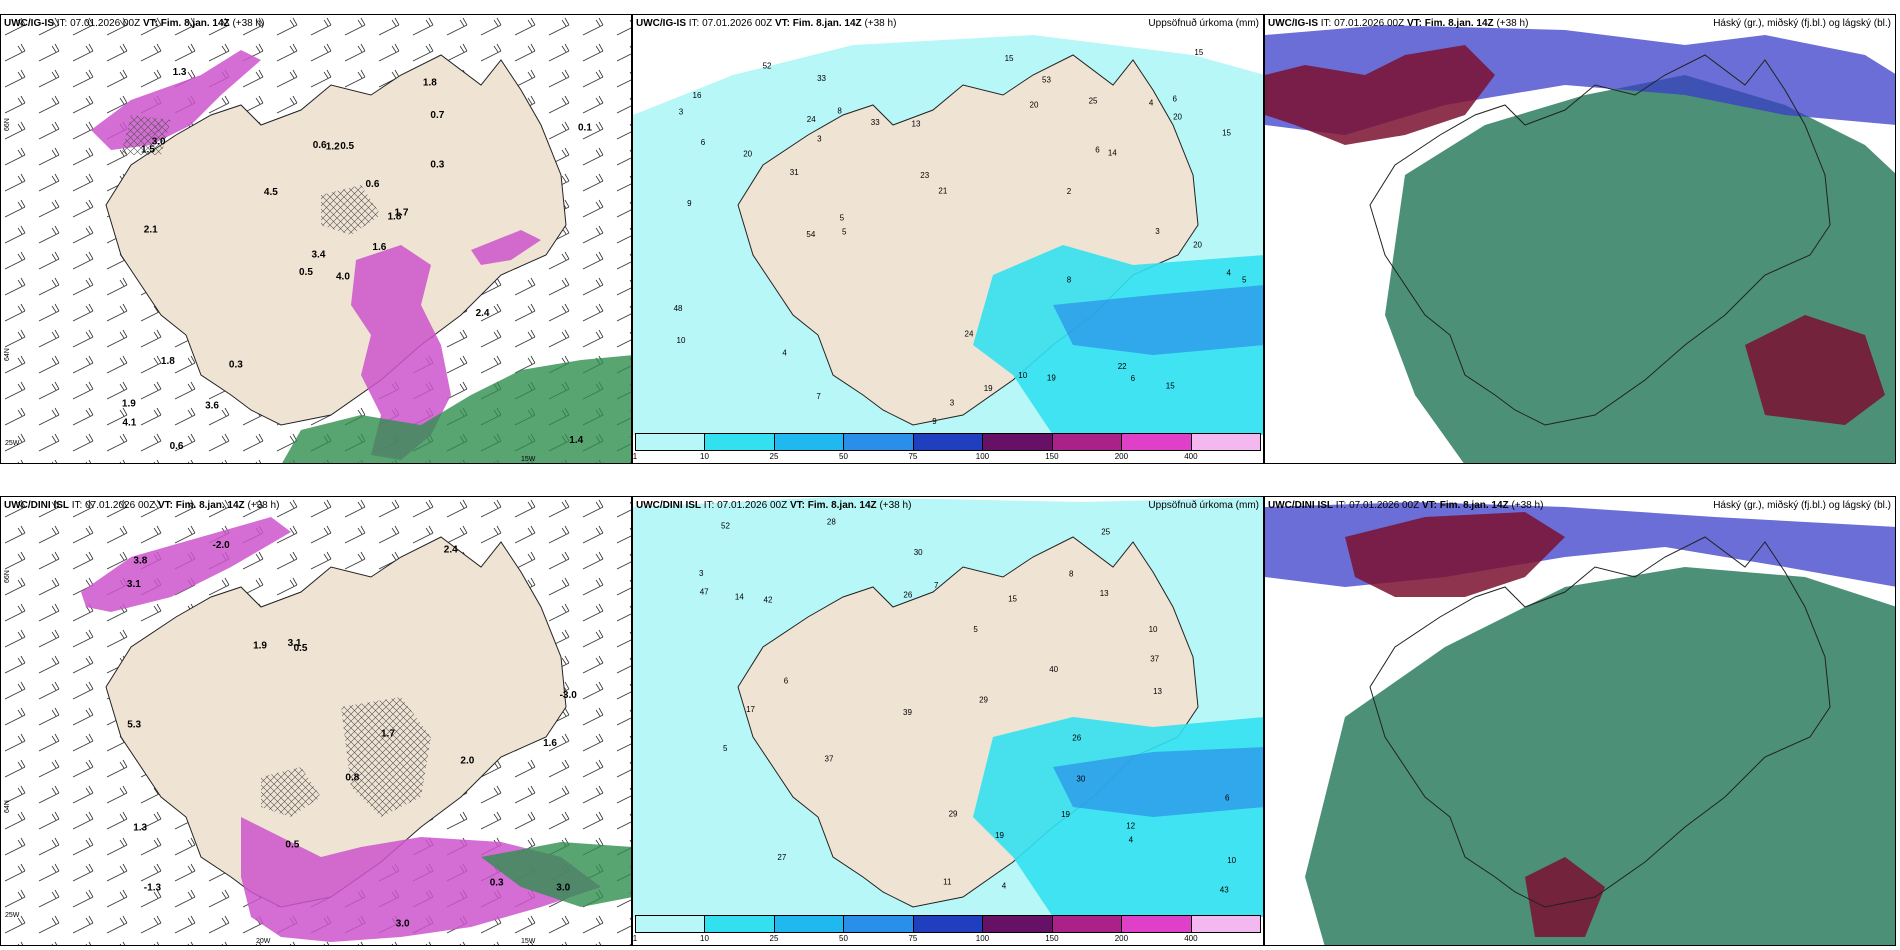 The width and height of the screenshot is (1900, 950). What do you see at coordinates (1130, 825) in the screenshot?
I see `value-label: 12` at bounding box center [1130, 825].